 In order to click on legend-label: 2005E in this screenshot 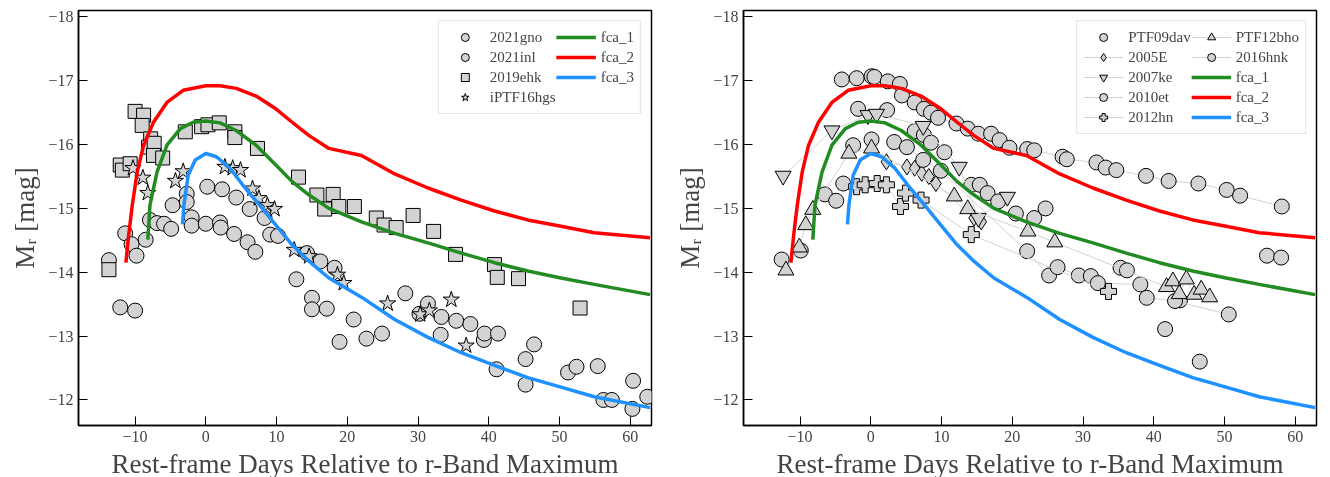, I will do `click(1148, 57)`.